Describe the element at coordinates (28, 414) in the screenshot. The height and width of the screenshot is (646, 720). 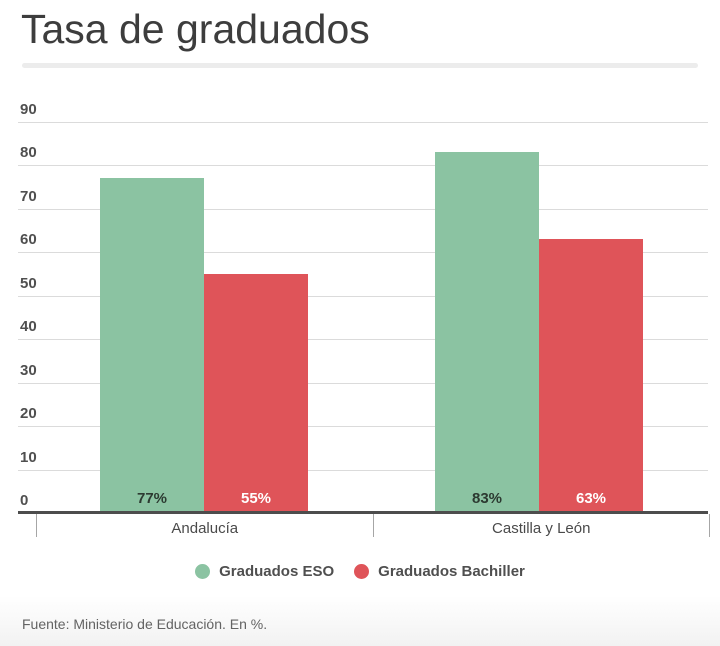
I see `y-tick-label-20: 20` at that location.